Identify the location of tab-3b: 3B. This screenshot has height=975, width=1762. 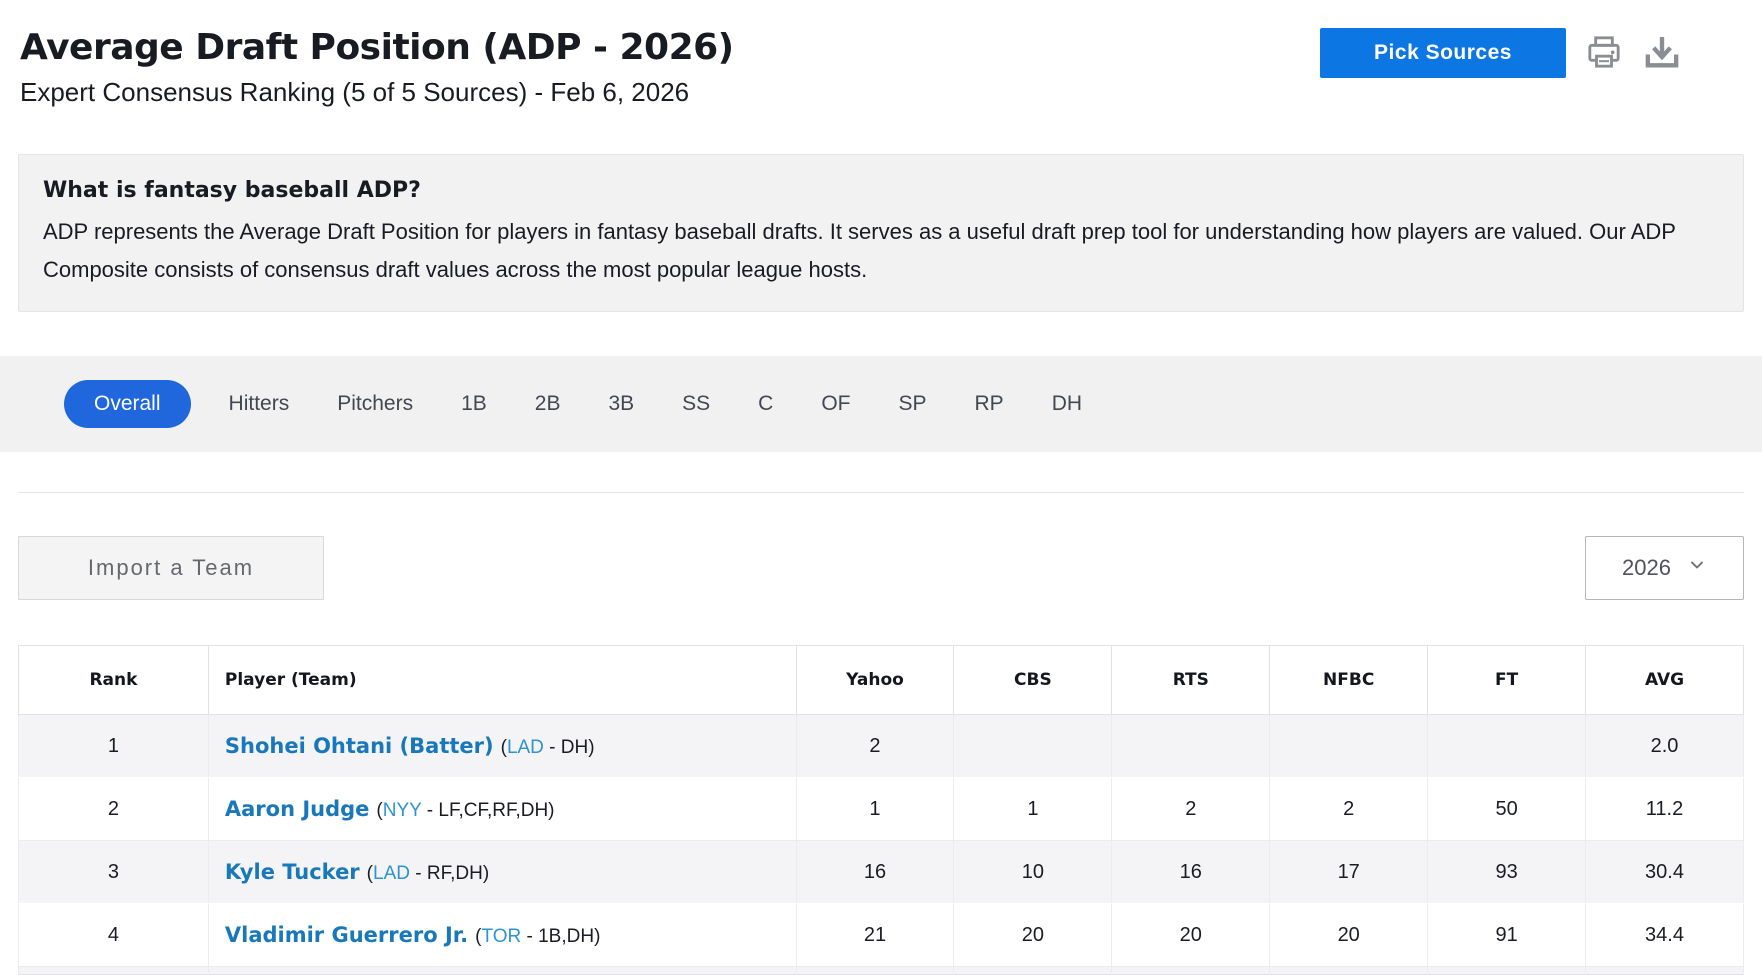
(621, 403).